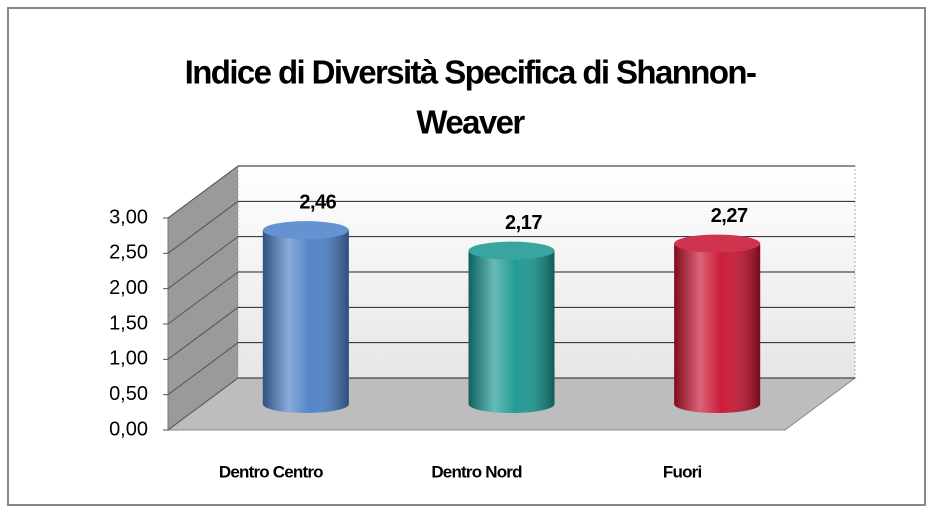 The image size is (932, 517). What do you see at coordinates (128, 288) in the screenshot?
I see `y-tick-label: 2,00` at bounding box center [128, 288].